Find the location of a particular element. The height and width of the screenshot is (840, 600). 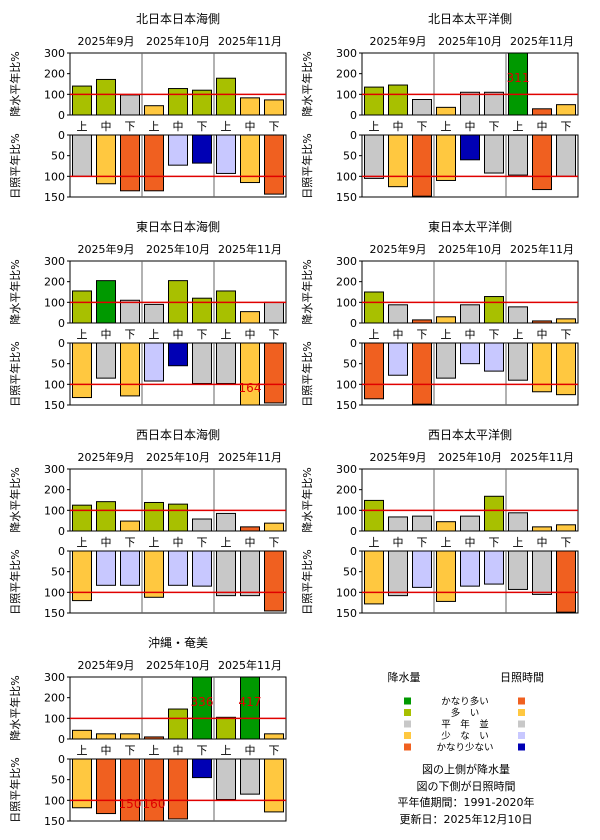

sun-tick-label: 150 is located at coordinates (346, 197).